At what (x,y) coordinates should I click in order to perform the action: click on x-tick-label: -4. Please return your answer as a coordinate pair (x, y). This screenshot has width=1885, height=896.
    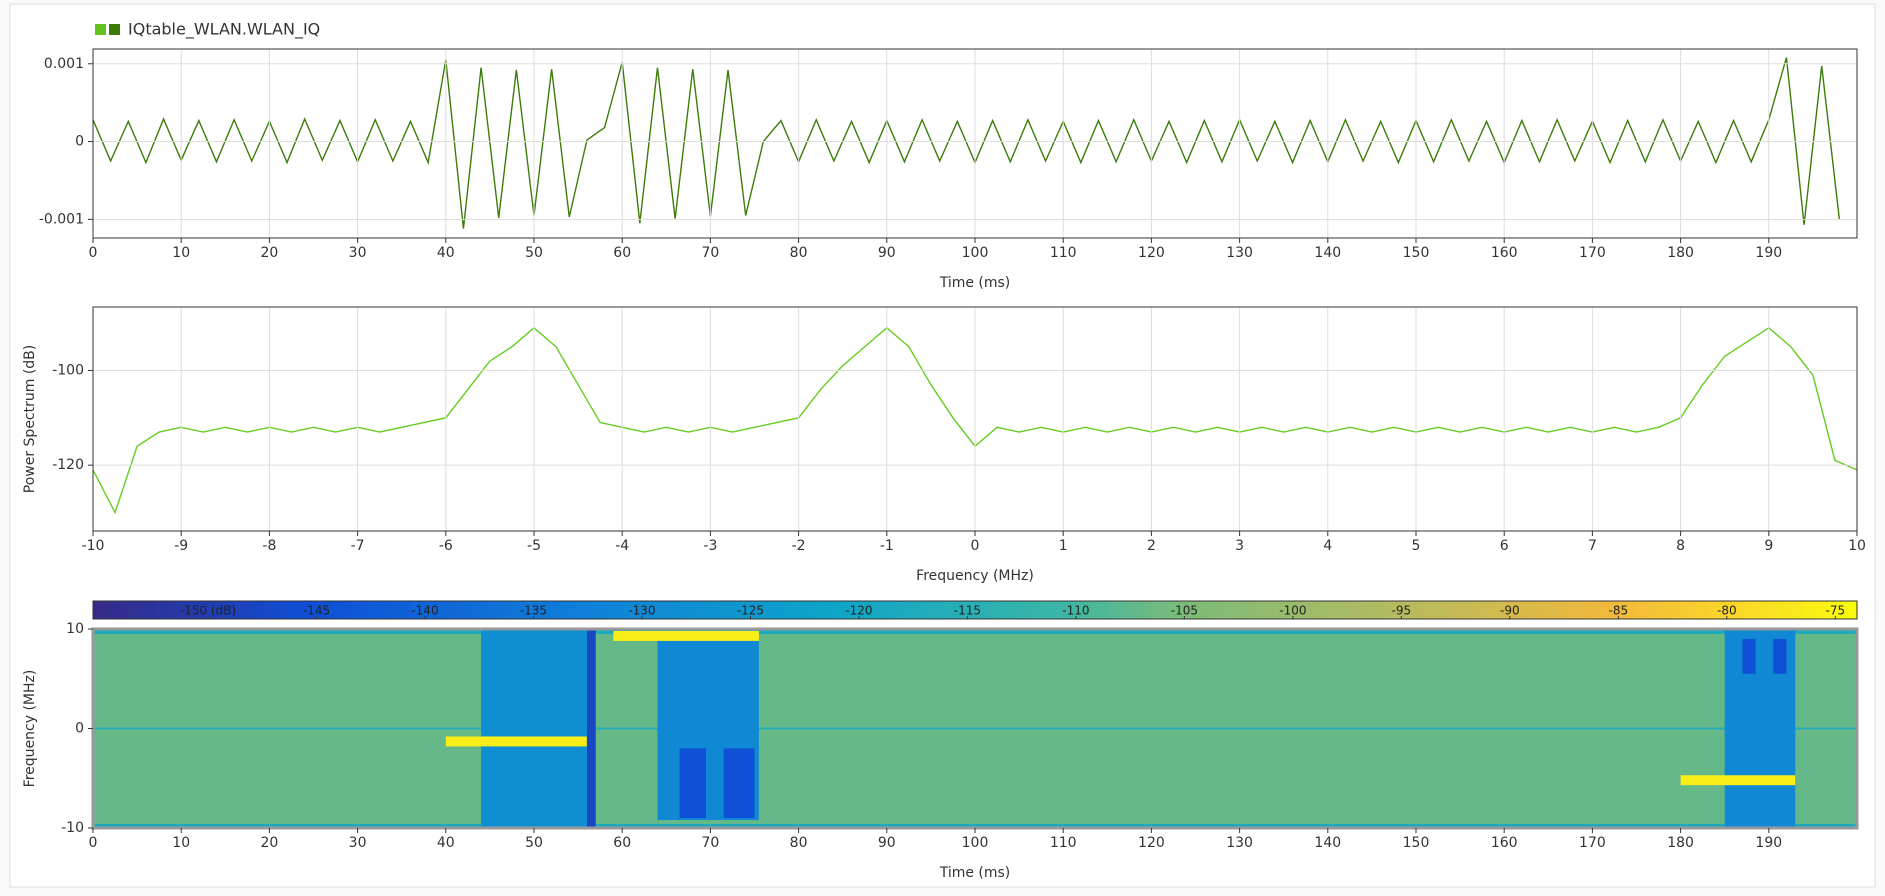
    Looking at the image, I should click on (622, 546).